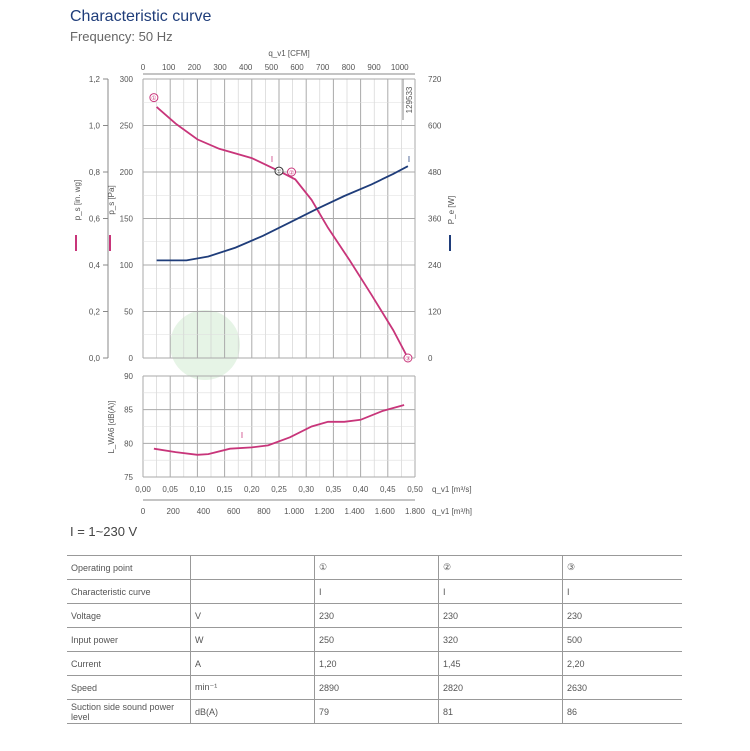 This screenshot has width=750, height=751. Describe the element at coordinates (205, 345) in the screenshot. I see `watermark-logo` at that location.